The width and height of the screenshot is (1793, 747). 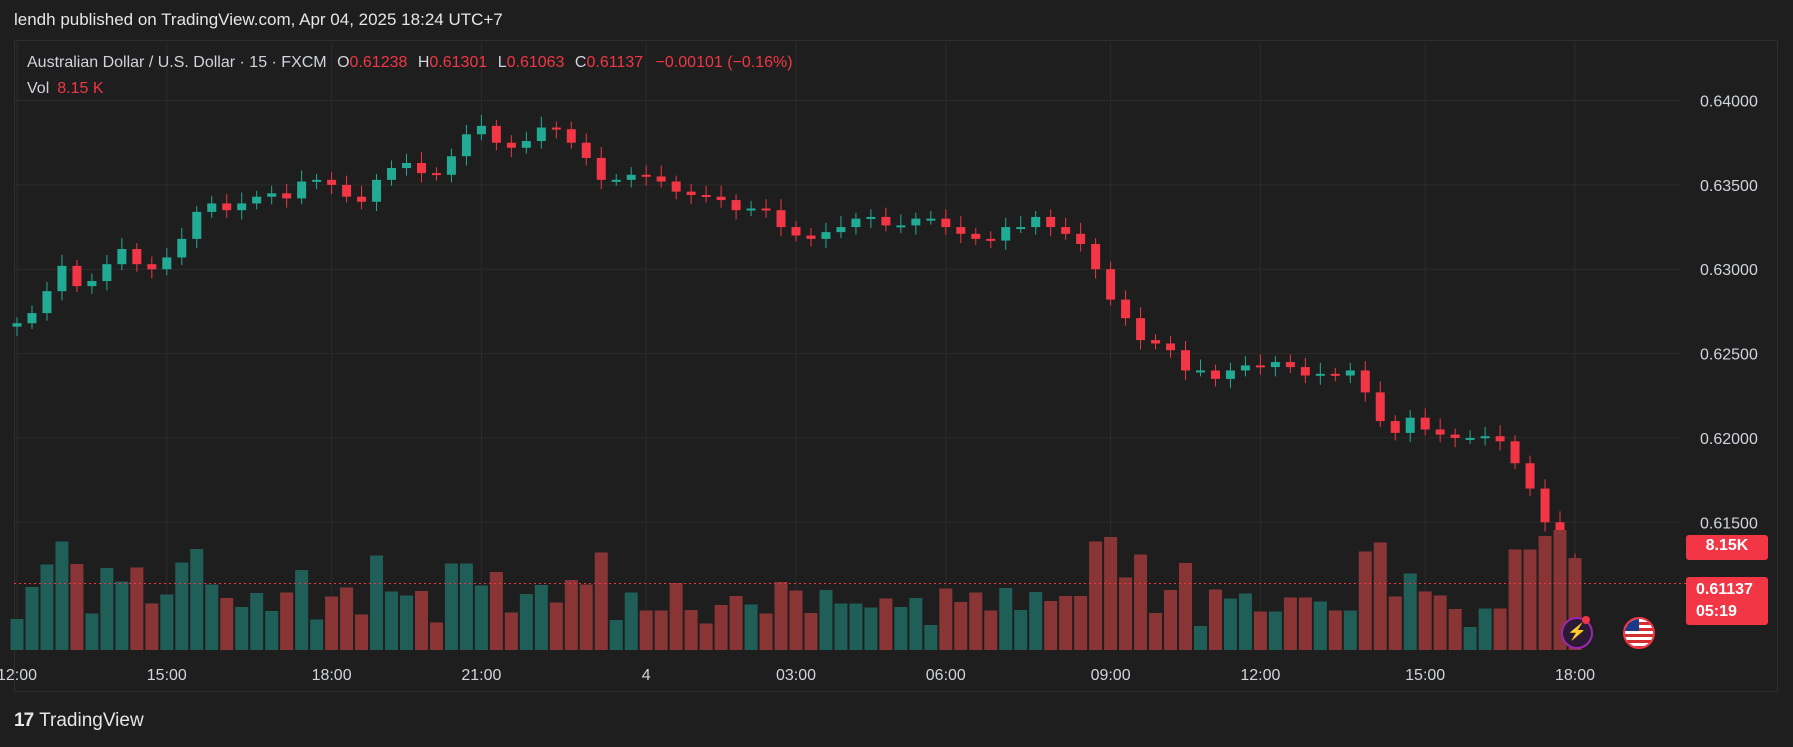 I want to click on high-value: 0.61301, so click(x=458, y=62).